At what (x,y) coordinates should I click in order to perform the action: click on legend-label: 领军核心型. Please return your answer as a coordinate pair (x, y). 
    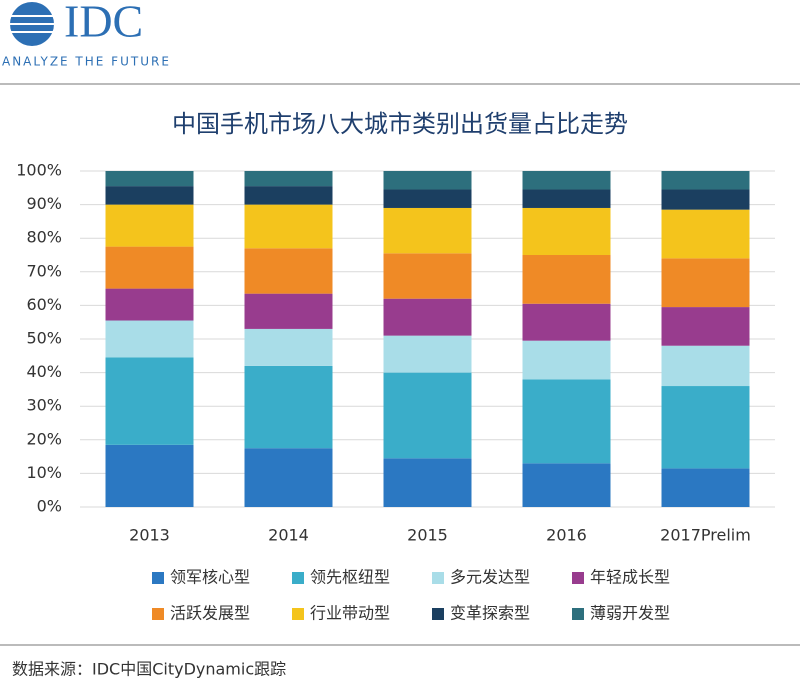
    Looking at the image, I should click on (210, 577).